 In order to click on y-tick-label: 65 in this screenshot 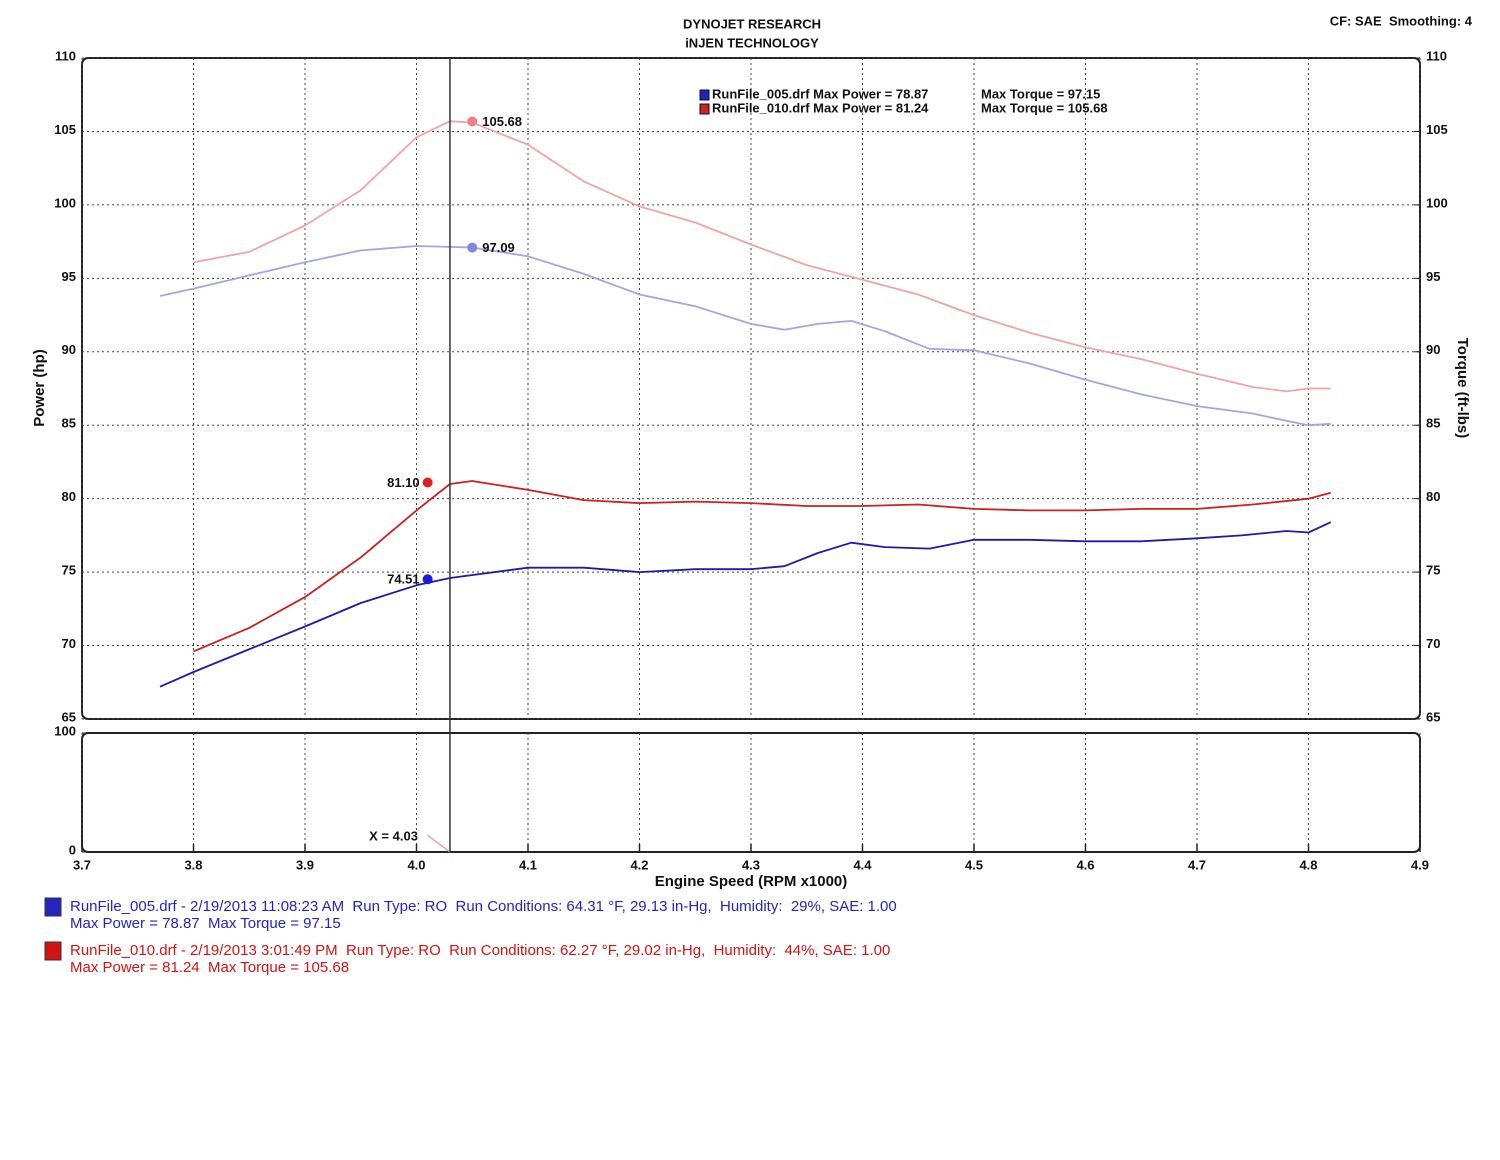, I will do `click(69, 716)`.